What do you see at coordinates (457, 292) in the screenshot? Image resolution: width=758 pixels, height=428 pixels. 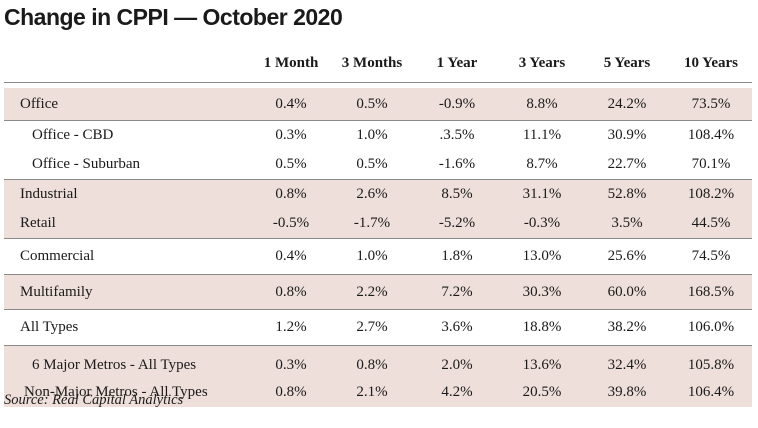 I see `table-cell: 7.2%` at bounding box center [457, 292].